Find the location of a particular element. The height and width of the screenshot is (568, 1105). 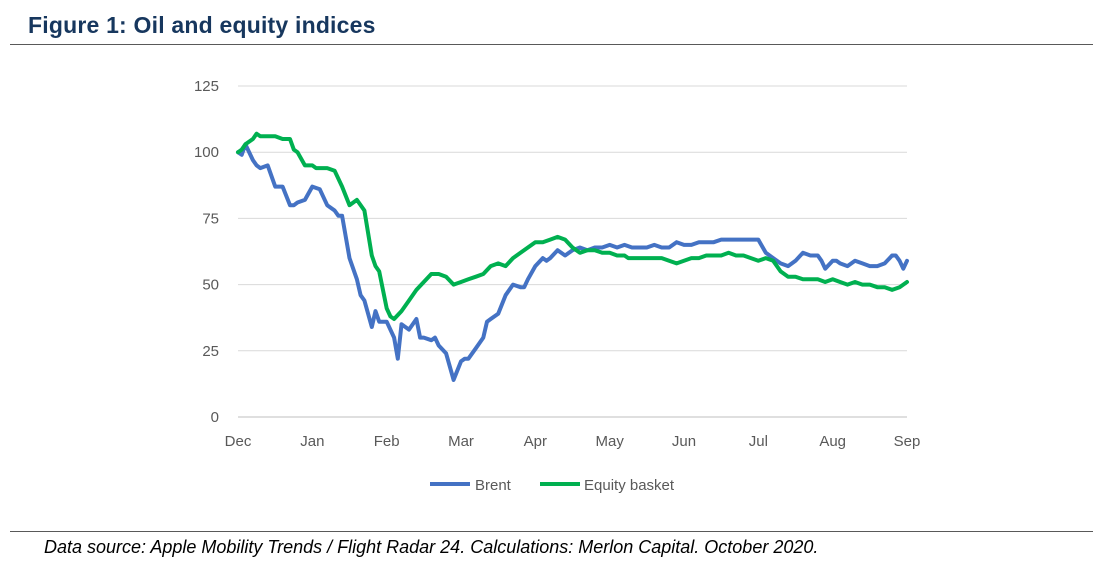

x-tick-label: Apr is located at coordinates (535, 441).